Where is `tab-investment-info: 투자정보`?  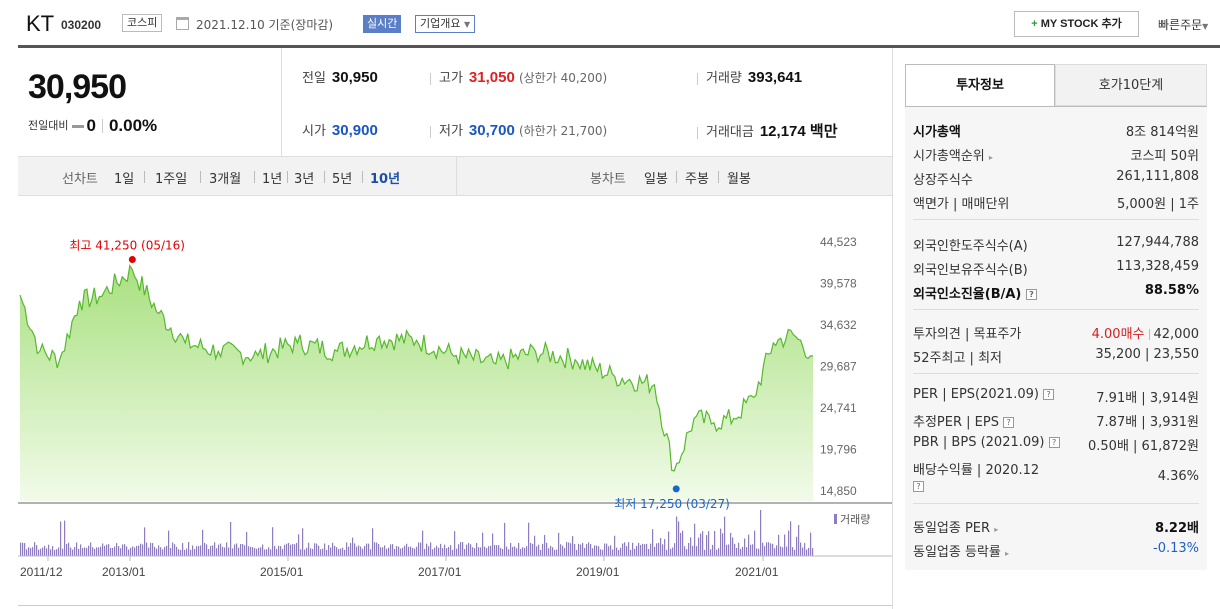
tab-investment-info: 투자정보 is located at coordinates (980, 85).